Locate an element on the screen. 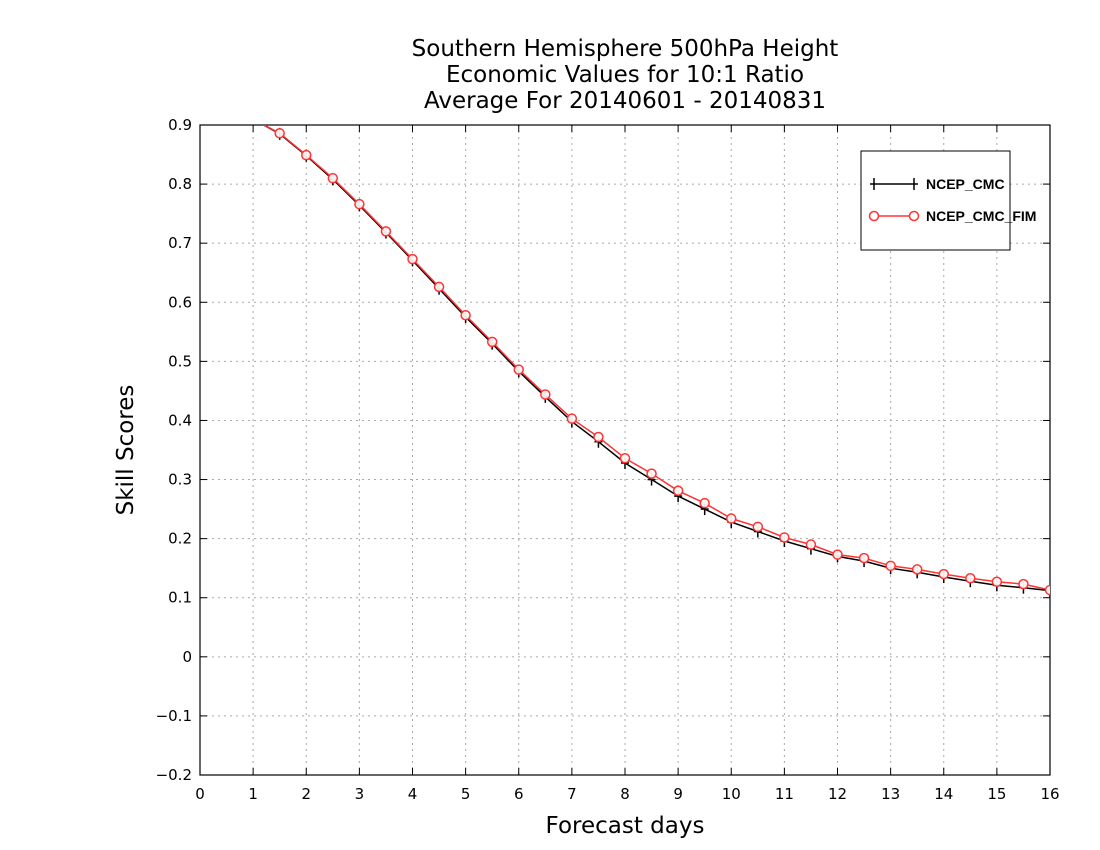 The width and height of the screenshot is (1100, 850). y-tick-label: 0.2 is located at coordinates (180, 539).